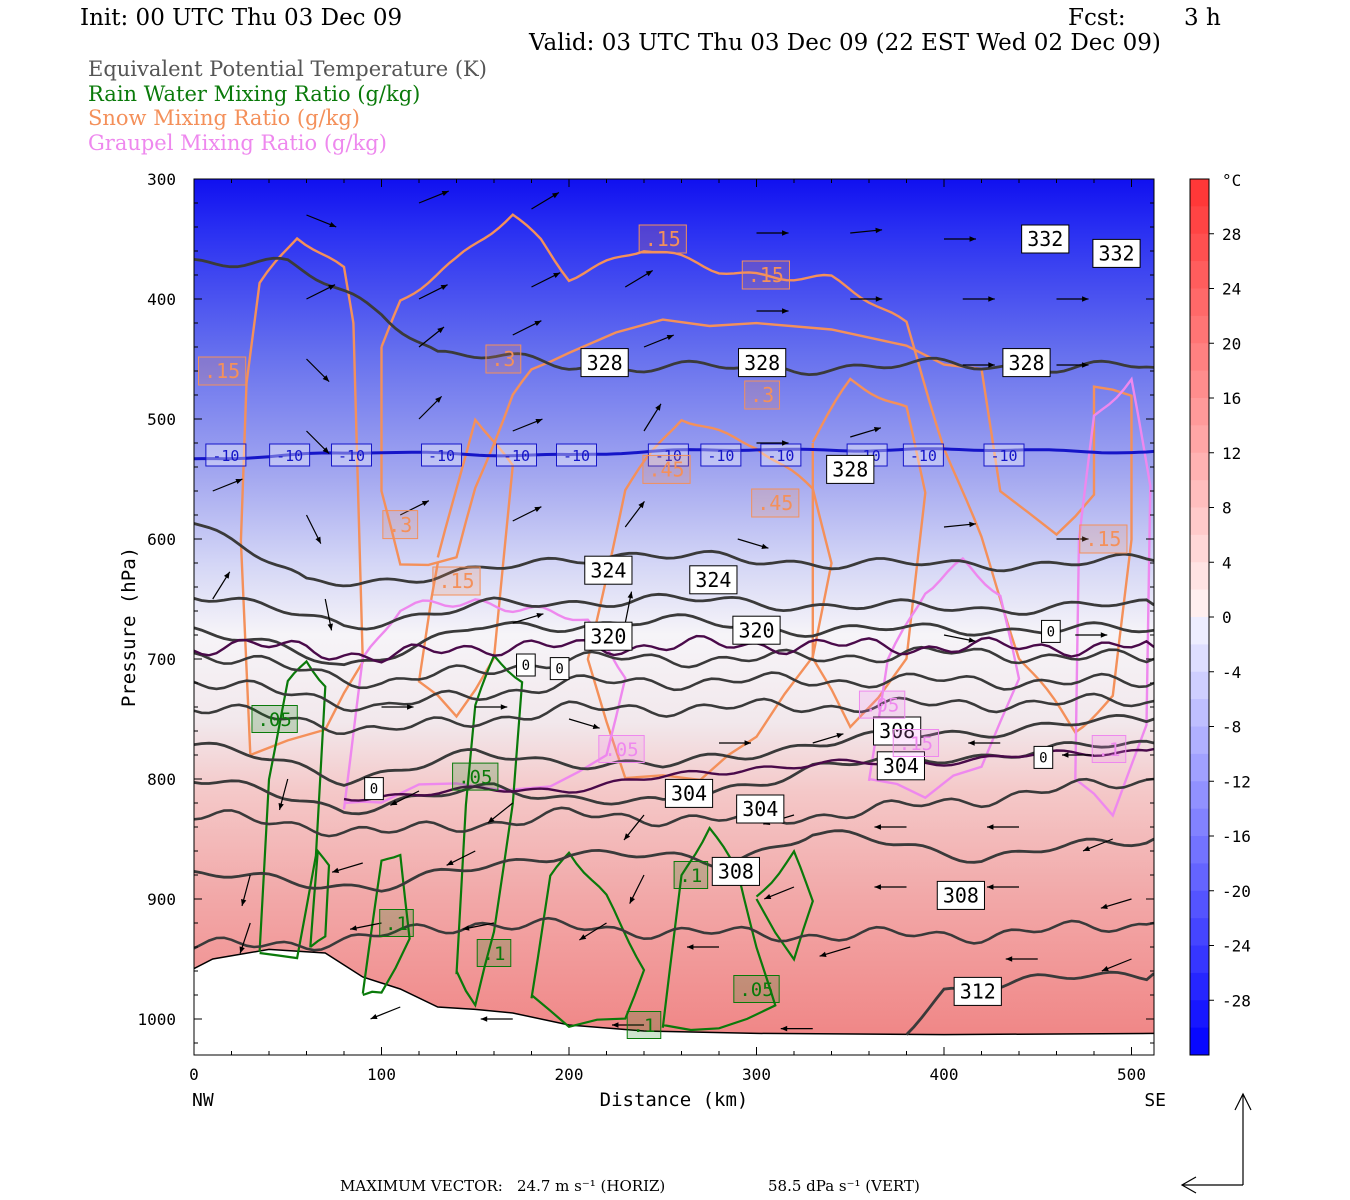 The image size is (1350, 1200). Describe the element at coordinates (274, 719) in the screenshot. I see `rain-label-box` at that location.